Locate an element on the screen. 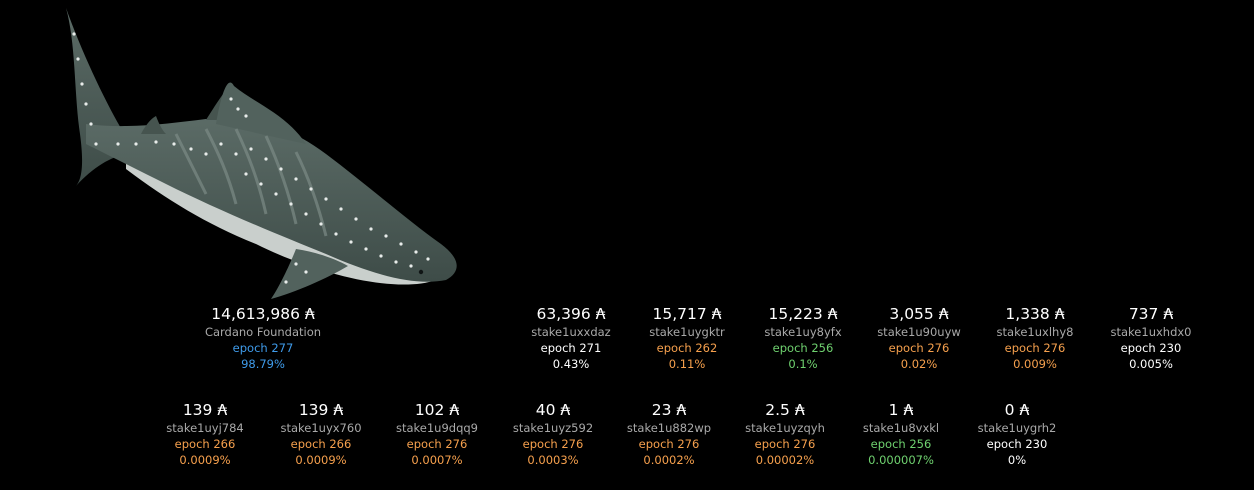 The width and height of the screenshot is (1254, 490). holder-percent: 0.11% is located at coordinates (687, 364).